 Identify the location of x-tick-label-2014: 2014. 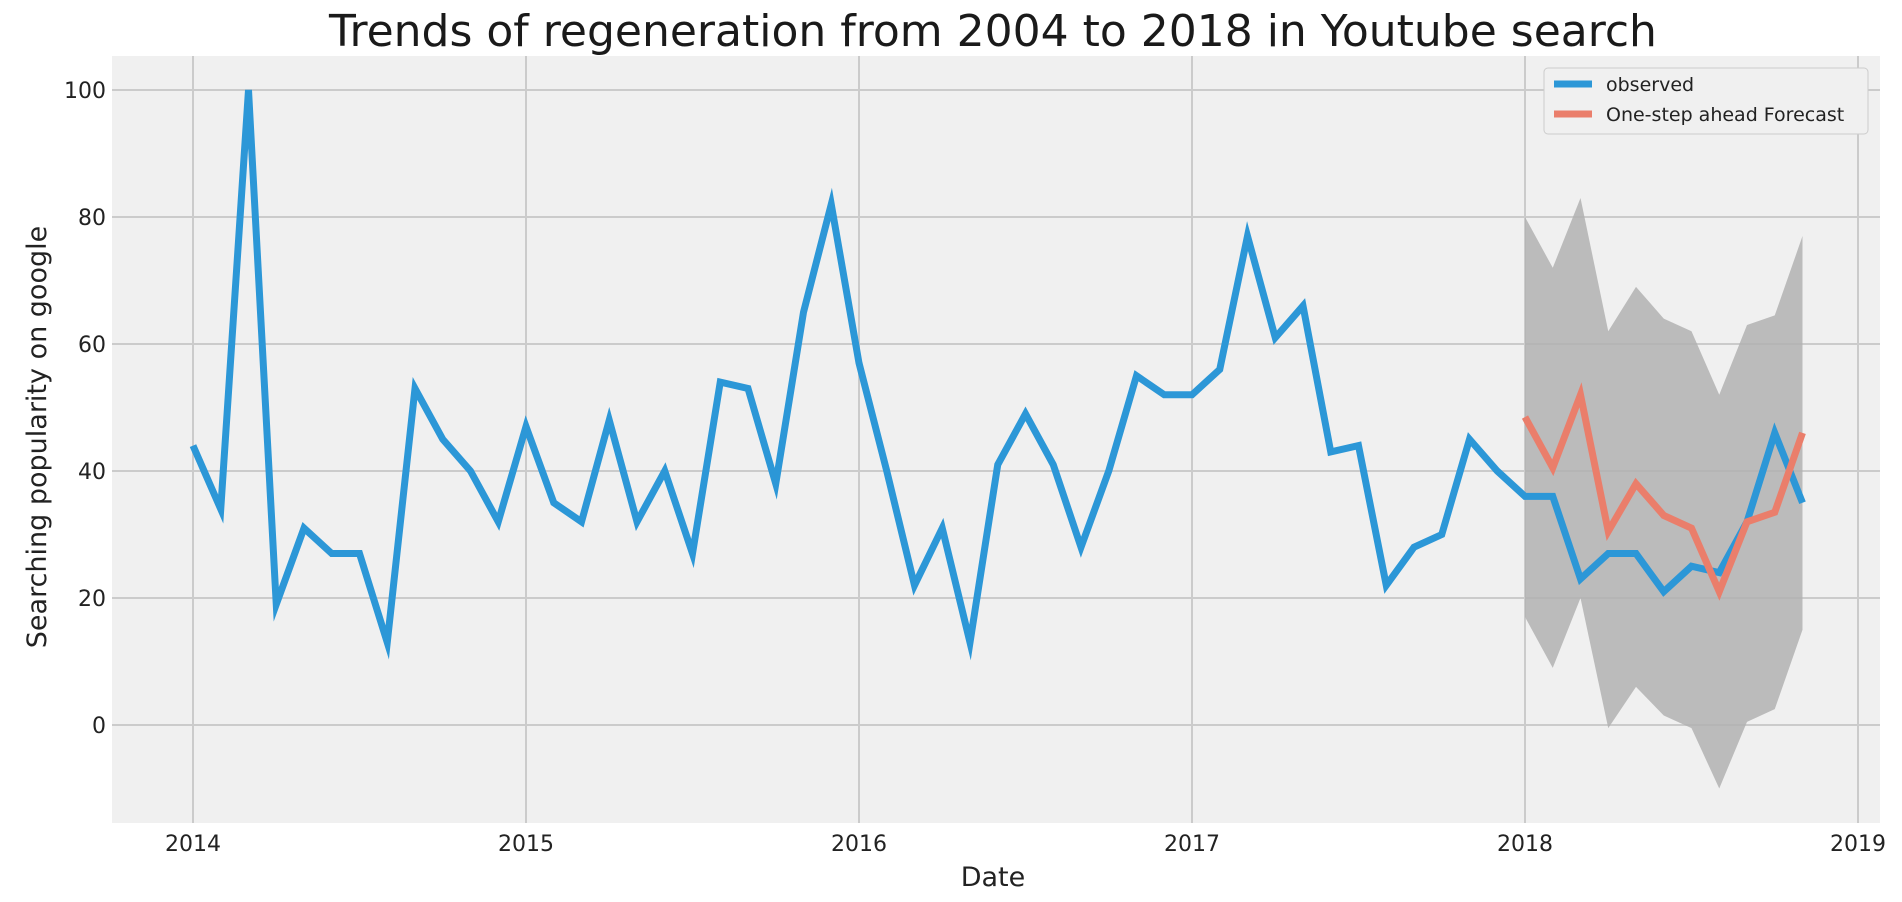
(193, 844).